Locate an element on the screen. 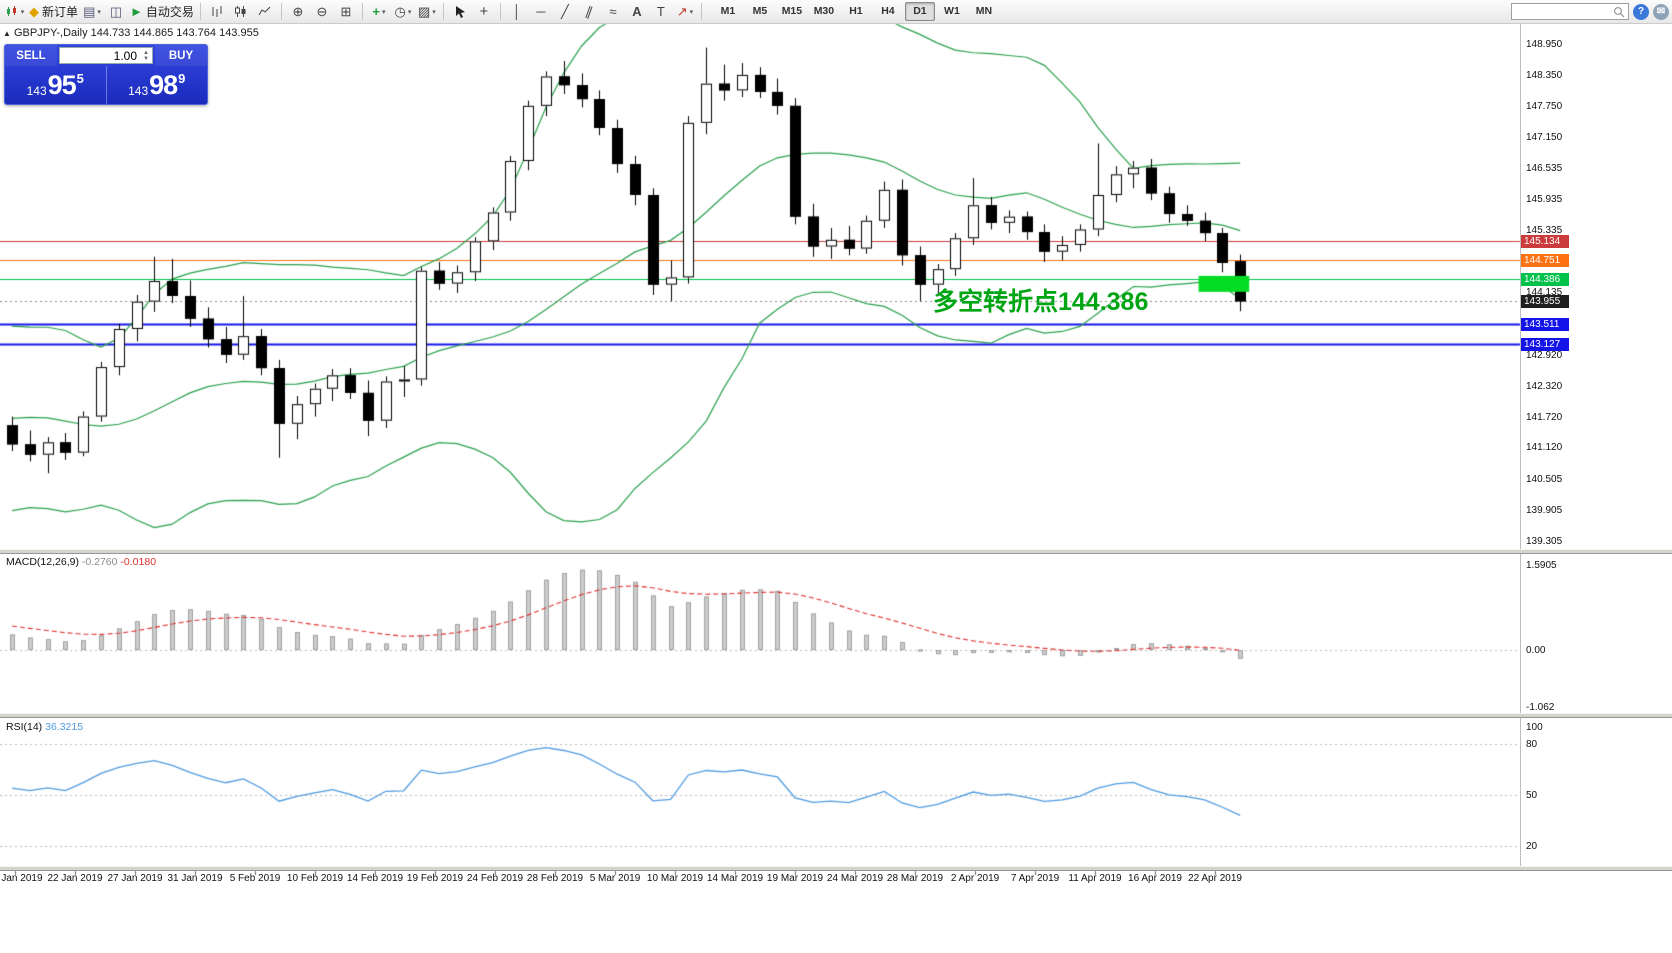  spinner-up-icon: ▲ is located at coordinates (146, 52).